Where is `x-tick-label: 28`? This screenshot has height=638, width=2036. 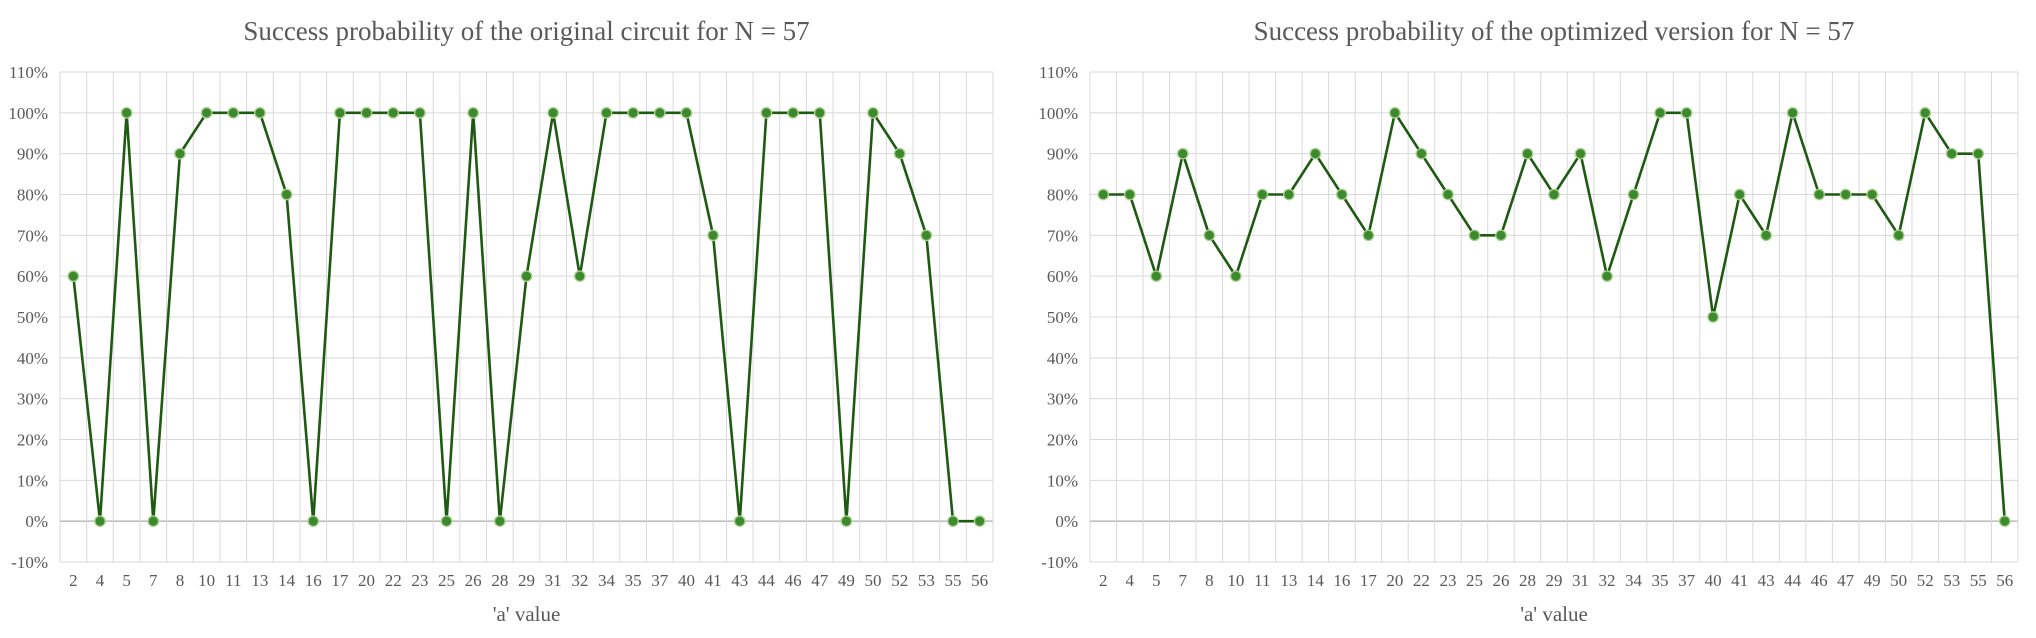 x-tick-label: 28 is located at coordinates (1527, 580).